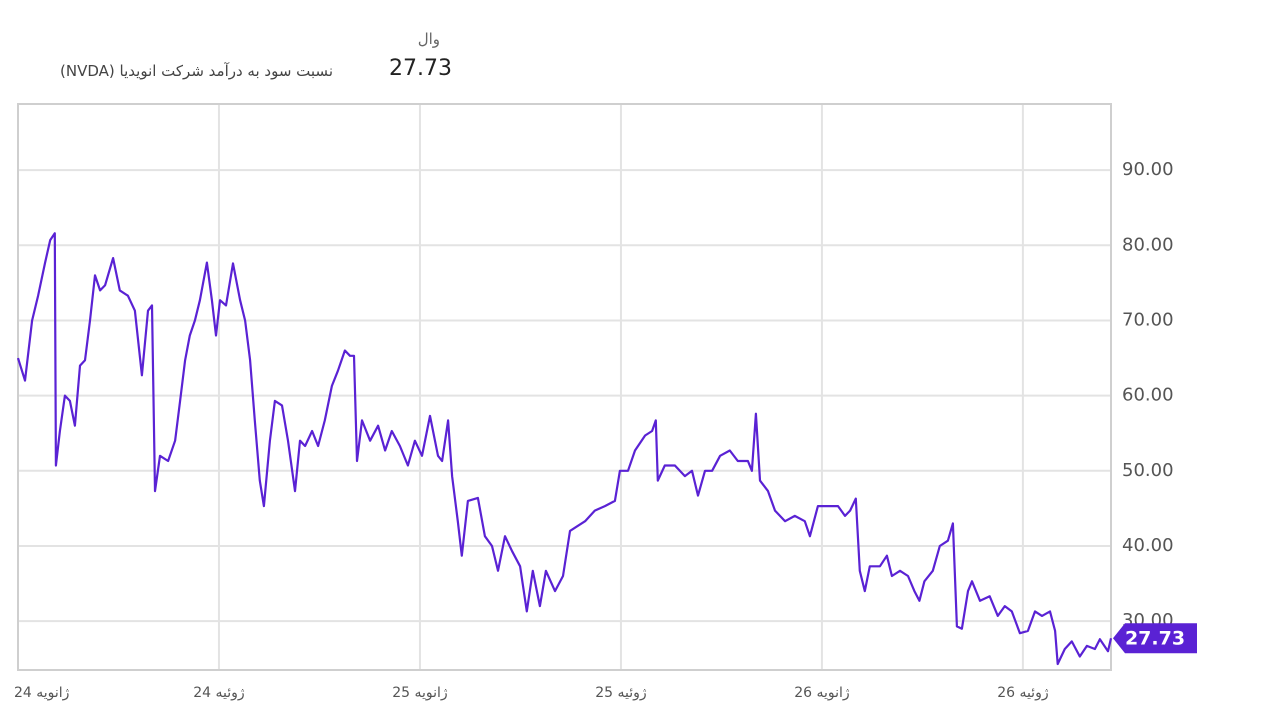 The width and height of the screenshot is (1278, 720). Describe the element at coordinates (219, 693) in the screenshot. I see `x-tick-label: 24 ژوئیه` at that location.